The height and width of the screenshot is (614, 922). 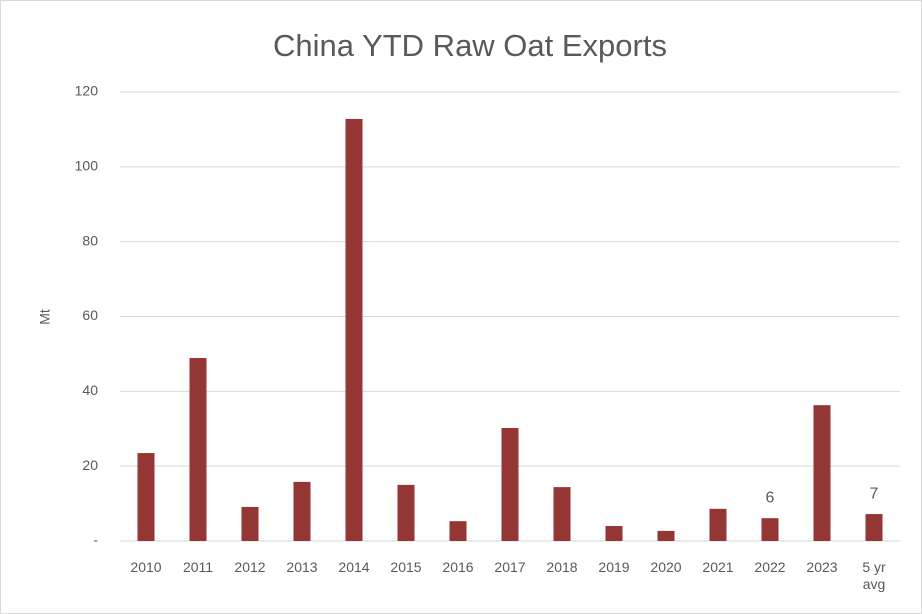 What do you see at coordinates (45, 317) in the screenshot?
I see `y-axis-label: Mt` at bounding box center [45, 317].